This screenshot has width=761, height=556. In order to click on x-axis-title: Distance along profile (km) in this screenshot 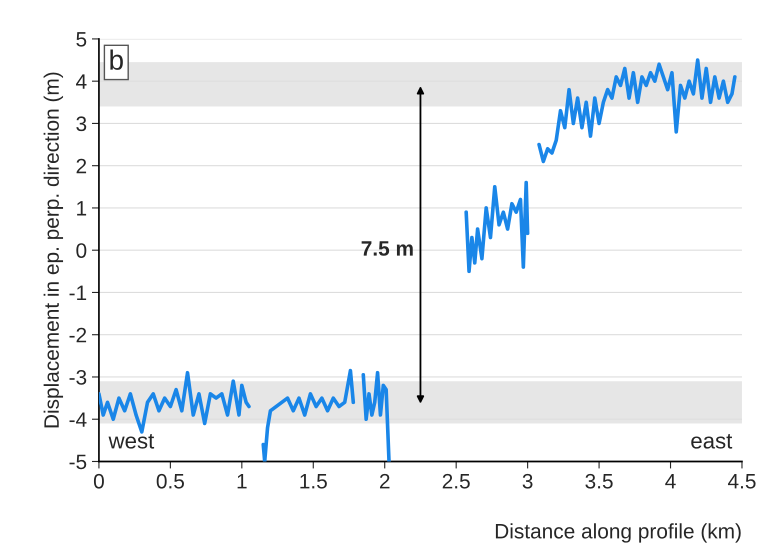, I will do `click(618, 533)`.